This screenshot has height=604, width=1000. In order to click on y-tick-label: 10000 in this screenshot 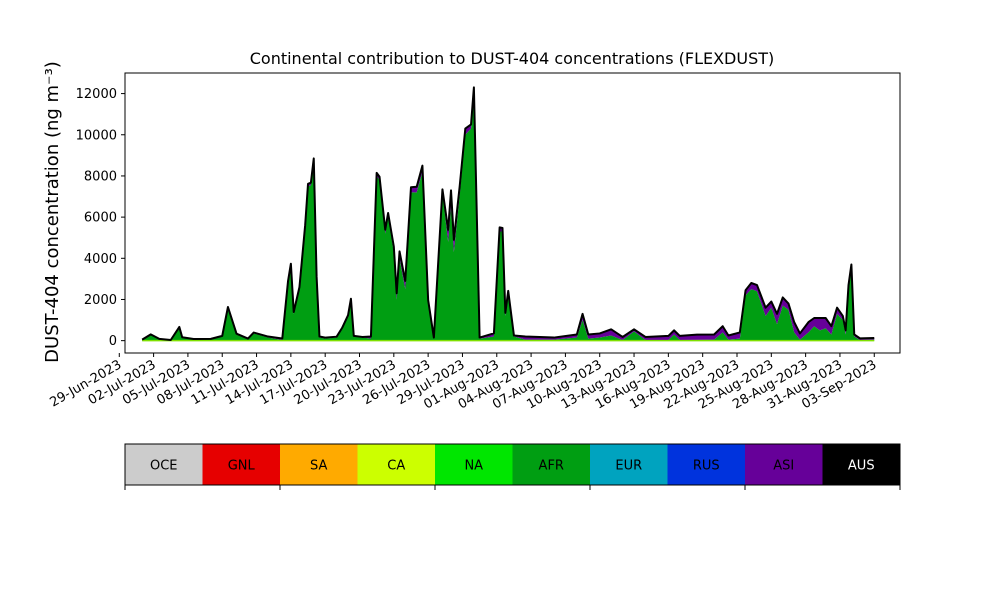, I will do `click(96, 135)`.